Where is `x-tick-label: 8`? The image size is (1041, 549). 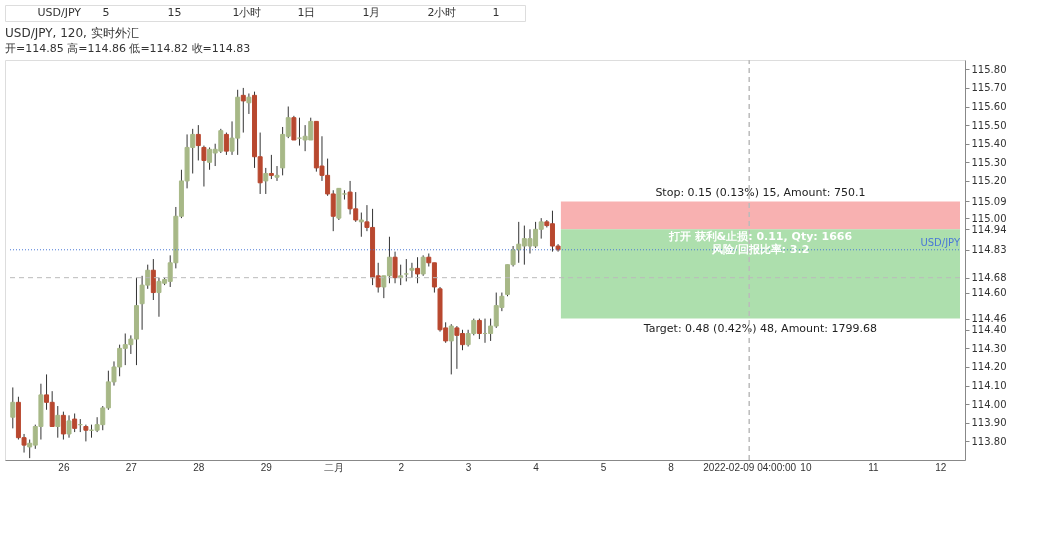 x-tick-label: 8 is located at coordinates (671, 467).